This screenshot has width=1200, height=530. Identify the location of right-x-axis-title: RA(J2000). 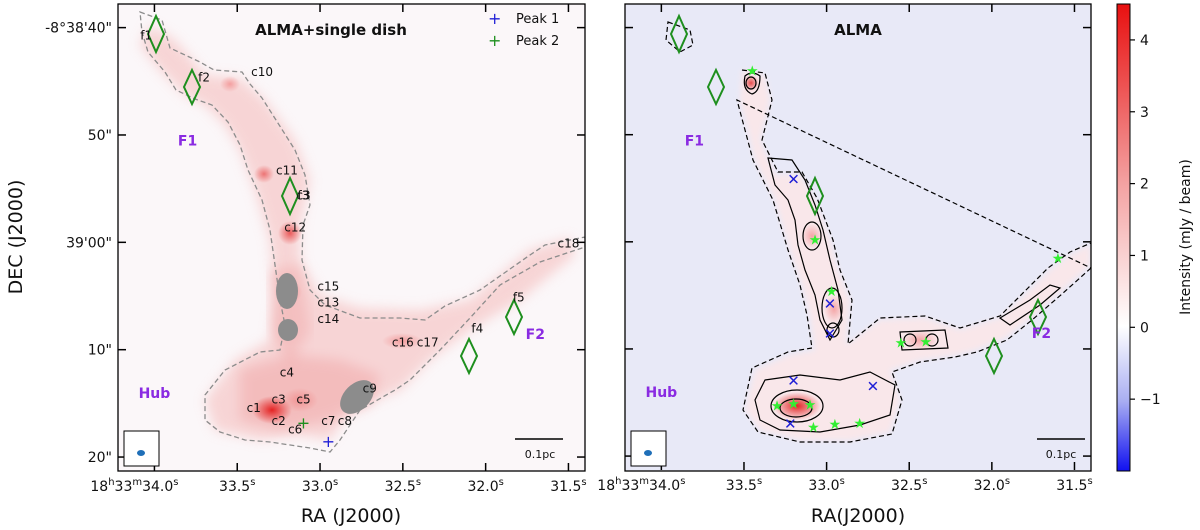
(858, 516).